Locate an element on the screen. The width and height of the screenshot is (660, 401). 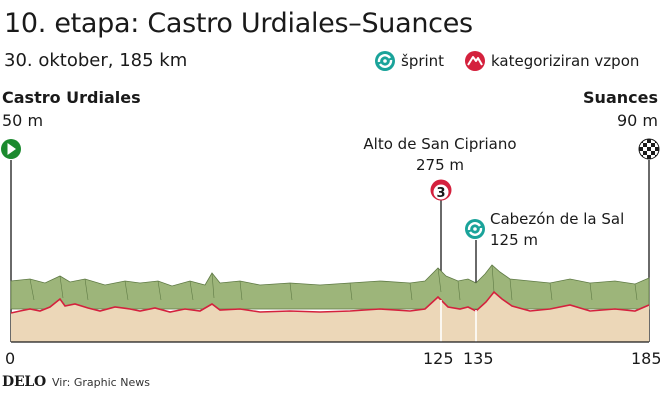
climb-category-badge: 3 is located at coordinates (441, 190).